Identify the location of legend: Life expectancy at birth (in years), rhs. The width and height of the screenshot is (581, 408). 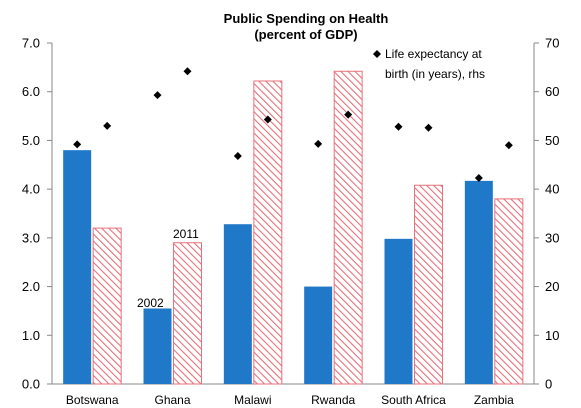
(429, 64).